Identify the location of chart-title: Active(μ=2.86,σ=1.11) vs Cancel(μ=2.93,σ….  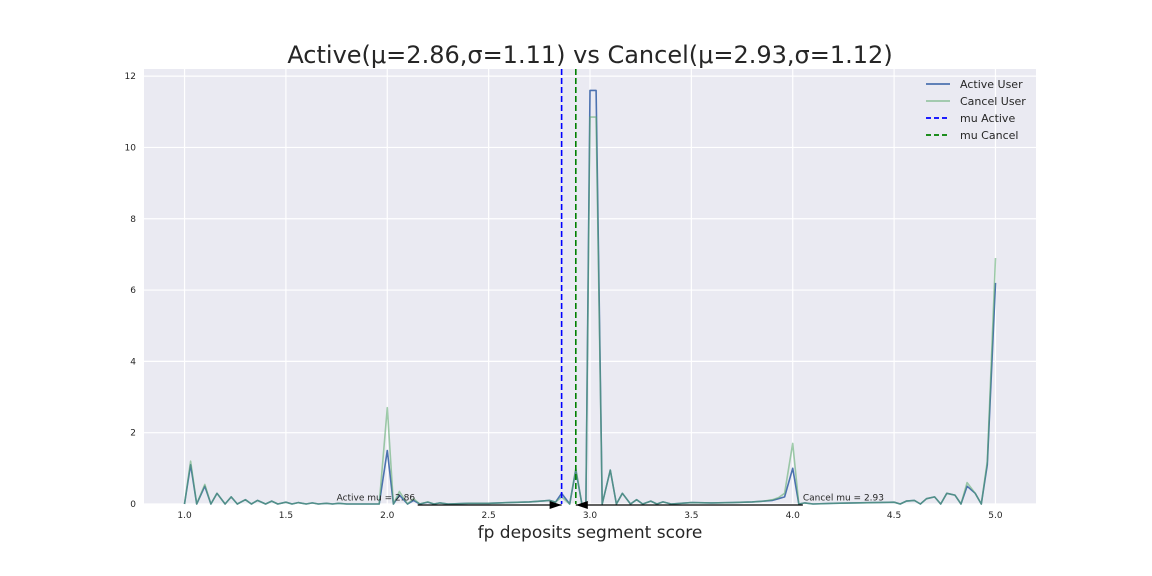
(589, 55).